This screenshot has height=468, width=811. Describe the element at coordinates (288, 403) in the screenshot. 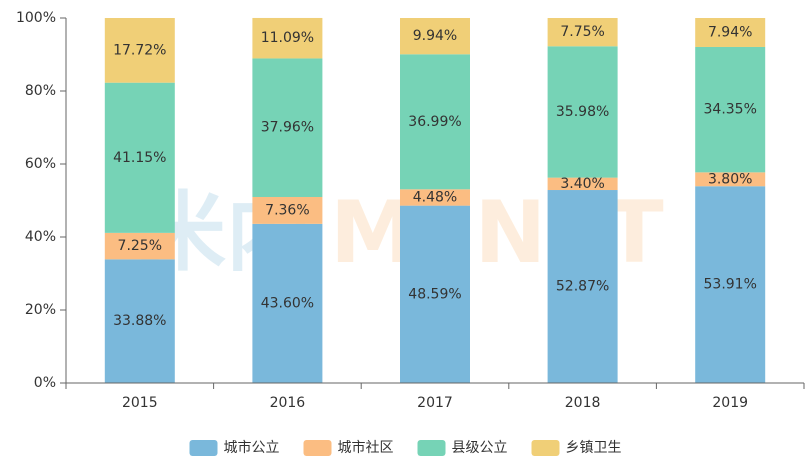

I see `x-tick-label: 2016` at that location.